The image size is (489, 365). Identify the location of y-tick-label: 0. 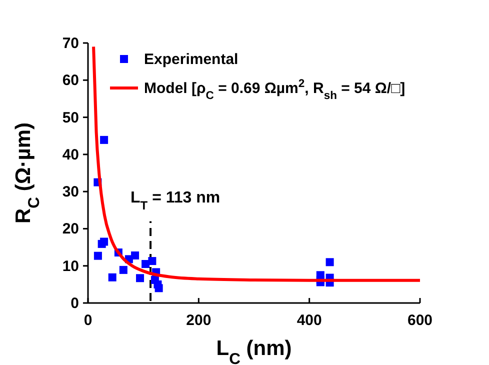
(74, 303).